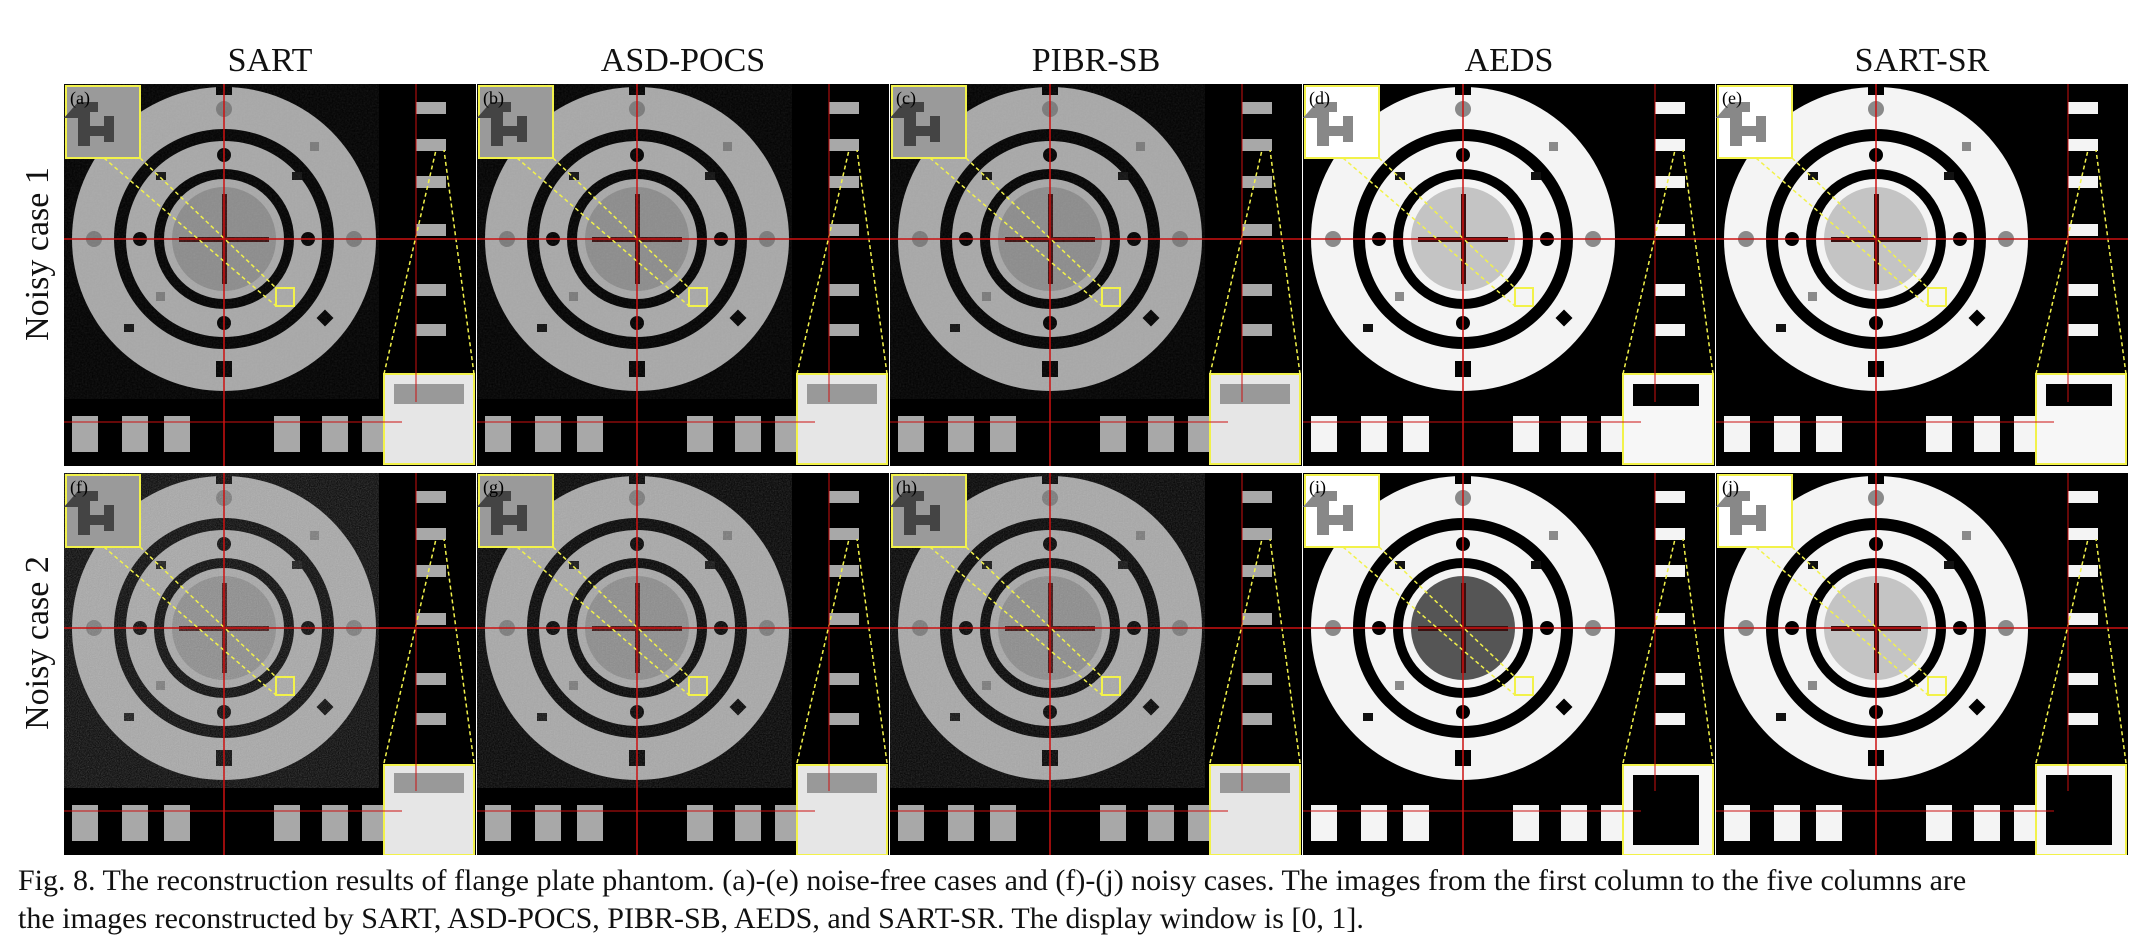 Image resolution: width=2141 pixels, height=945 pixels. What do you see at coordinates (1922, 60) in the screenshot?
I see `column-header-sart-sr: SART-SR` at bounding box center [1922, 60].